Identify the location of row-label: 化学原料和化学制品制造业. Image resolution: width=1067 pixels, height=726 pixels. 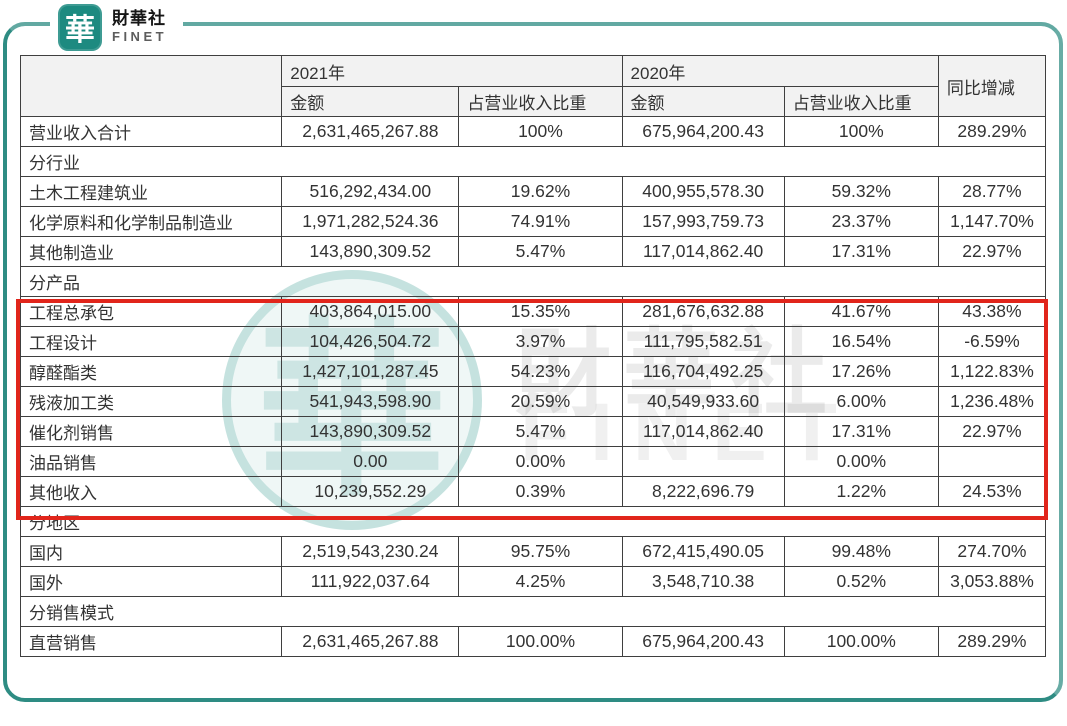
(151, 221).